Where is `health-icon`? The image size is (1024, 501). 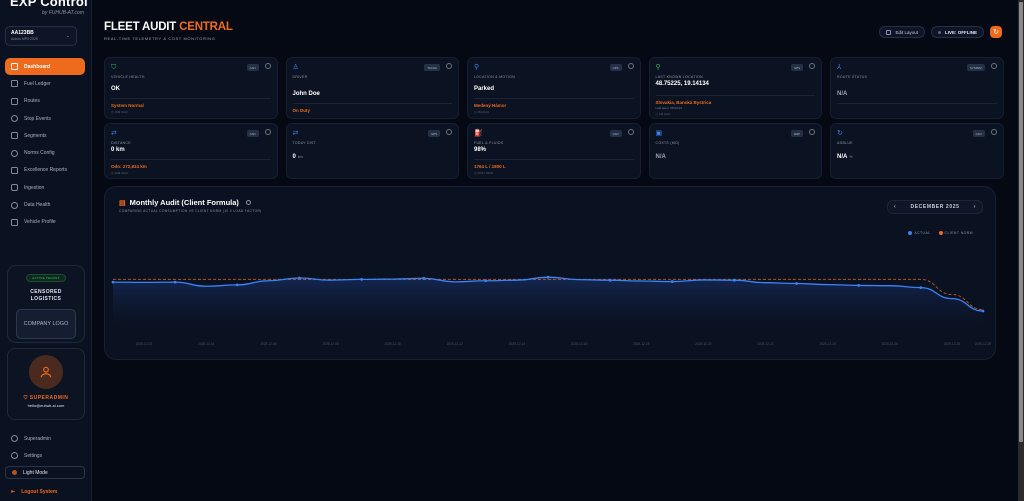
health-icon is located at coordinates (14, 205).